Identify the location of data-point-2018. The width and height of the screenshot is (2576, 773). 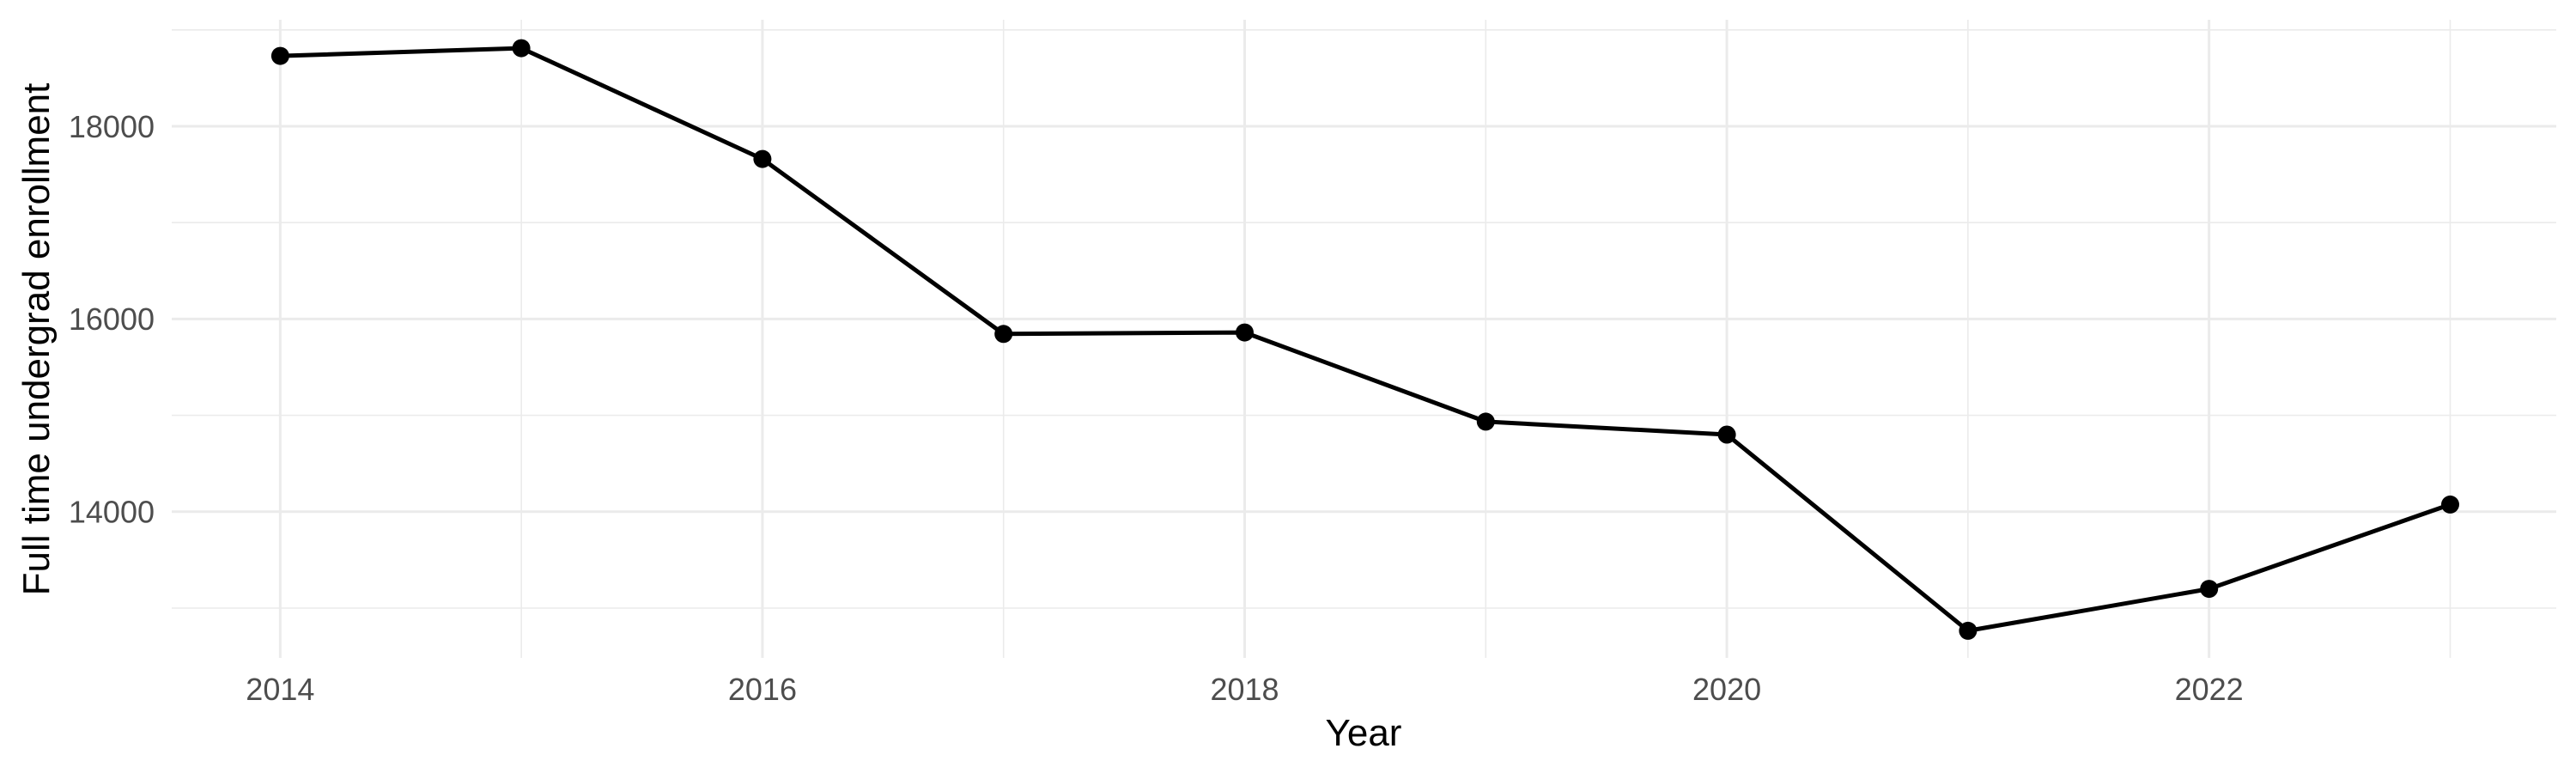
(1245, 332).